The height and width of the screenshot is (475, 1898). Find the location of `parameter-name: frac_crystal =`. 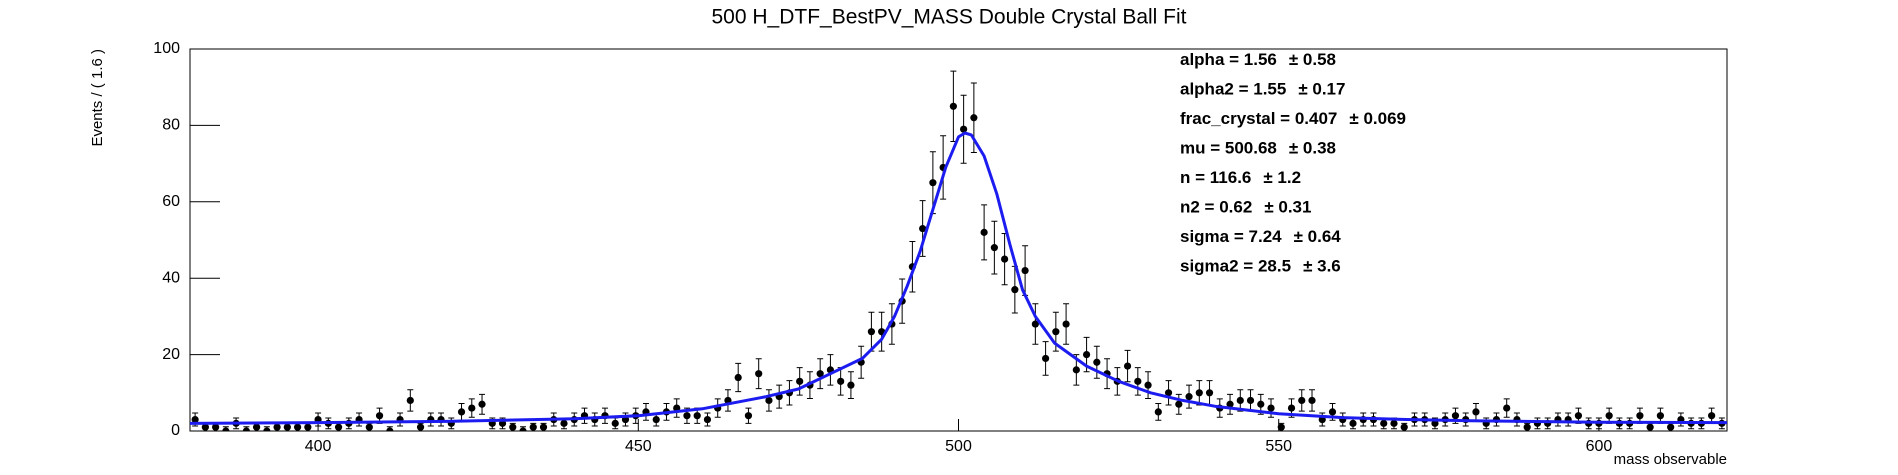

parameter-name: frac_crystal = is located at coordinates (1237, 118).